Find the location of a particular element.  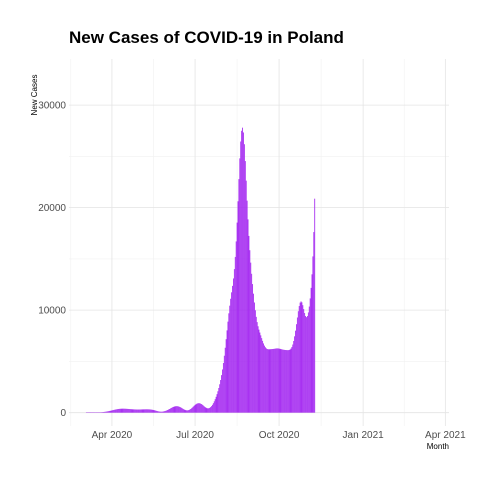

x-tick-label: Oct 2020 is located at coordinates (279, 435).